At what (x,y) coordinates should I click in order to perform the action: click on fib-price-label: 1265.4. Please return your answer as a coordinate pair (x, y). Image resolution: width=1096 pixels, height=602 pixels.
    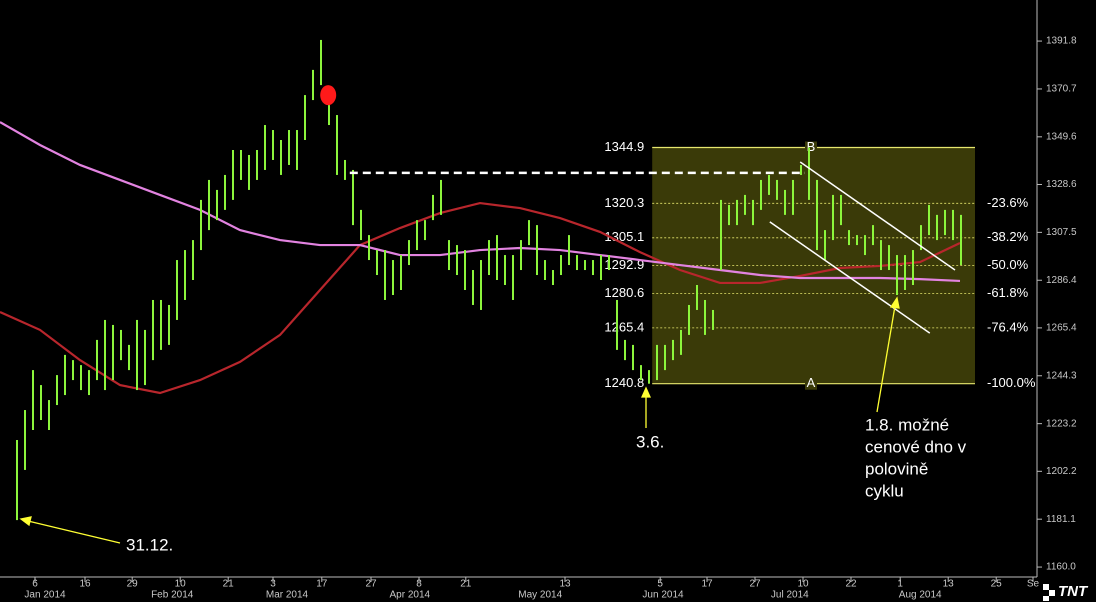
    Looking at the image, I should click on (624, 326).